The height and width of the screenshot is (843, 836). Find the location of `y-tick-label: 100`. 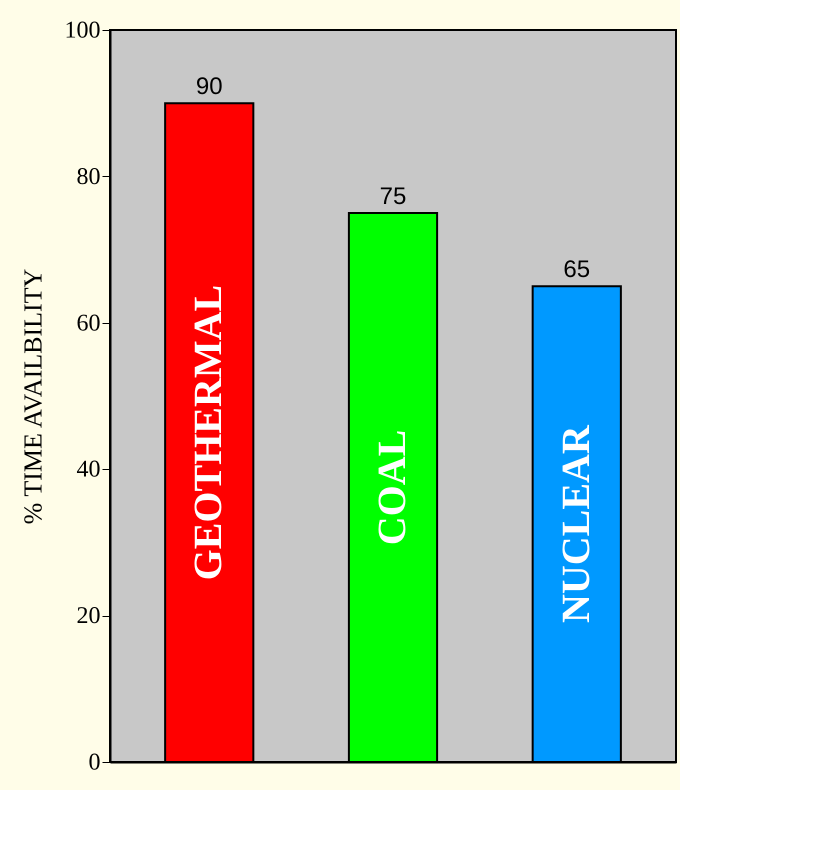

y-tick-label: 100 is located at coordinates (82, 31).